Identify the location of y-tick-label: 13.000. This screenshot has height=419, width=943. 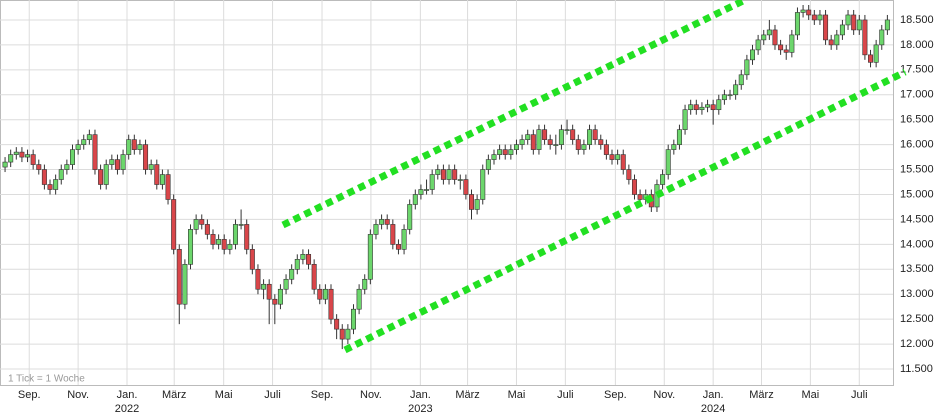
(917, 294).